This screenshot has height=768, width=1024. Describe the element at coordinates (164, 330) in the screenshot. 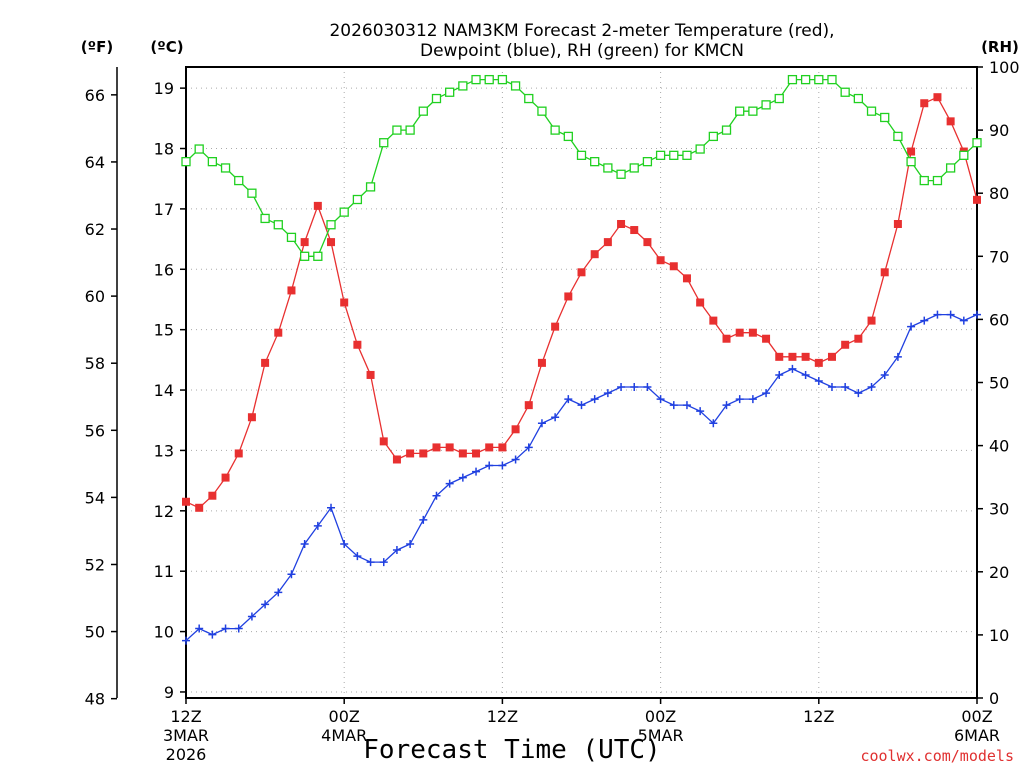

I see `celsius-tick-label: 15` at that location.